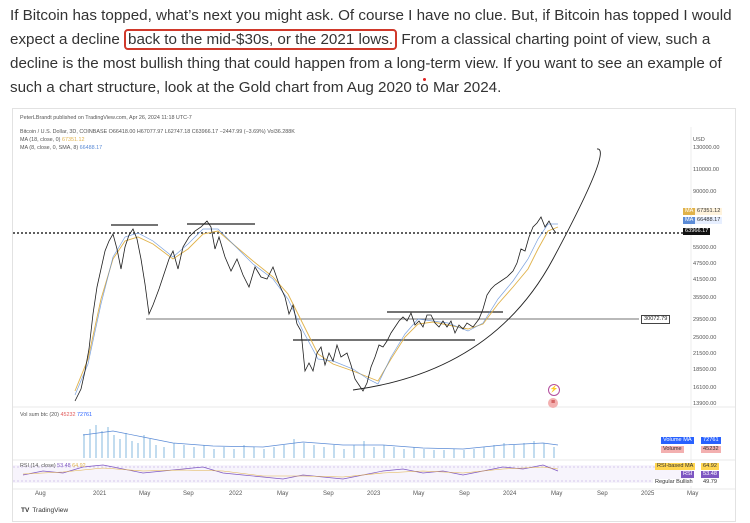 The width and height of the screenshot is (750, 523). I want to click on volume-ma-tag-label: Volume MA, so click(677, 440).